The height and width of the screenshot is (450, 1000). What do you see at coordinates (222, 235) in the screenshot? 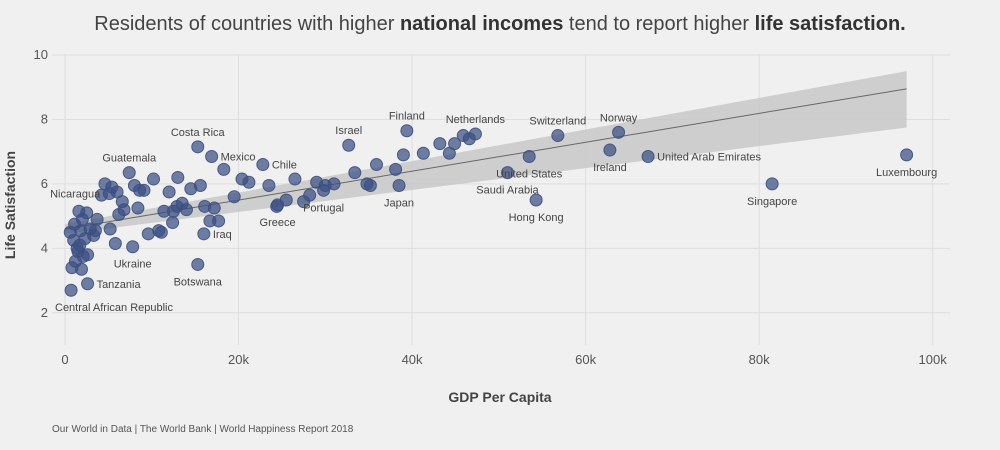
I see `point-label: Iraq` at bounding box center [222, 235].